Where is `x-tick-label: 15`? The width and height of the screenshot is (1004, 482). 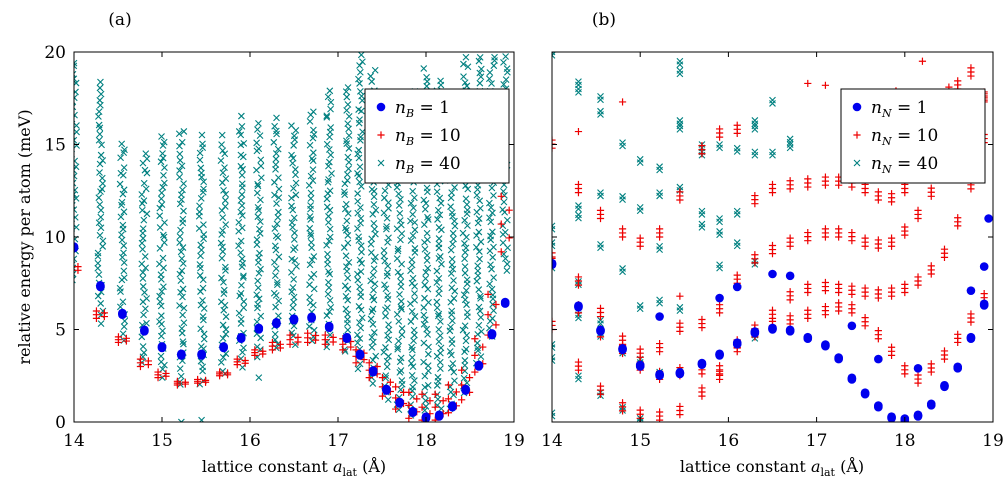
x-tick-label: 15 is located at coordinates (640, 441).